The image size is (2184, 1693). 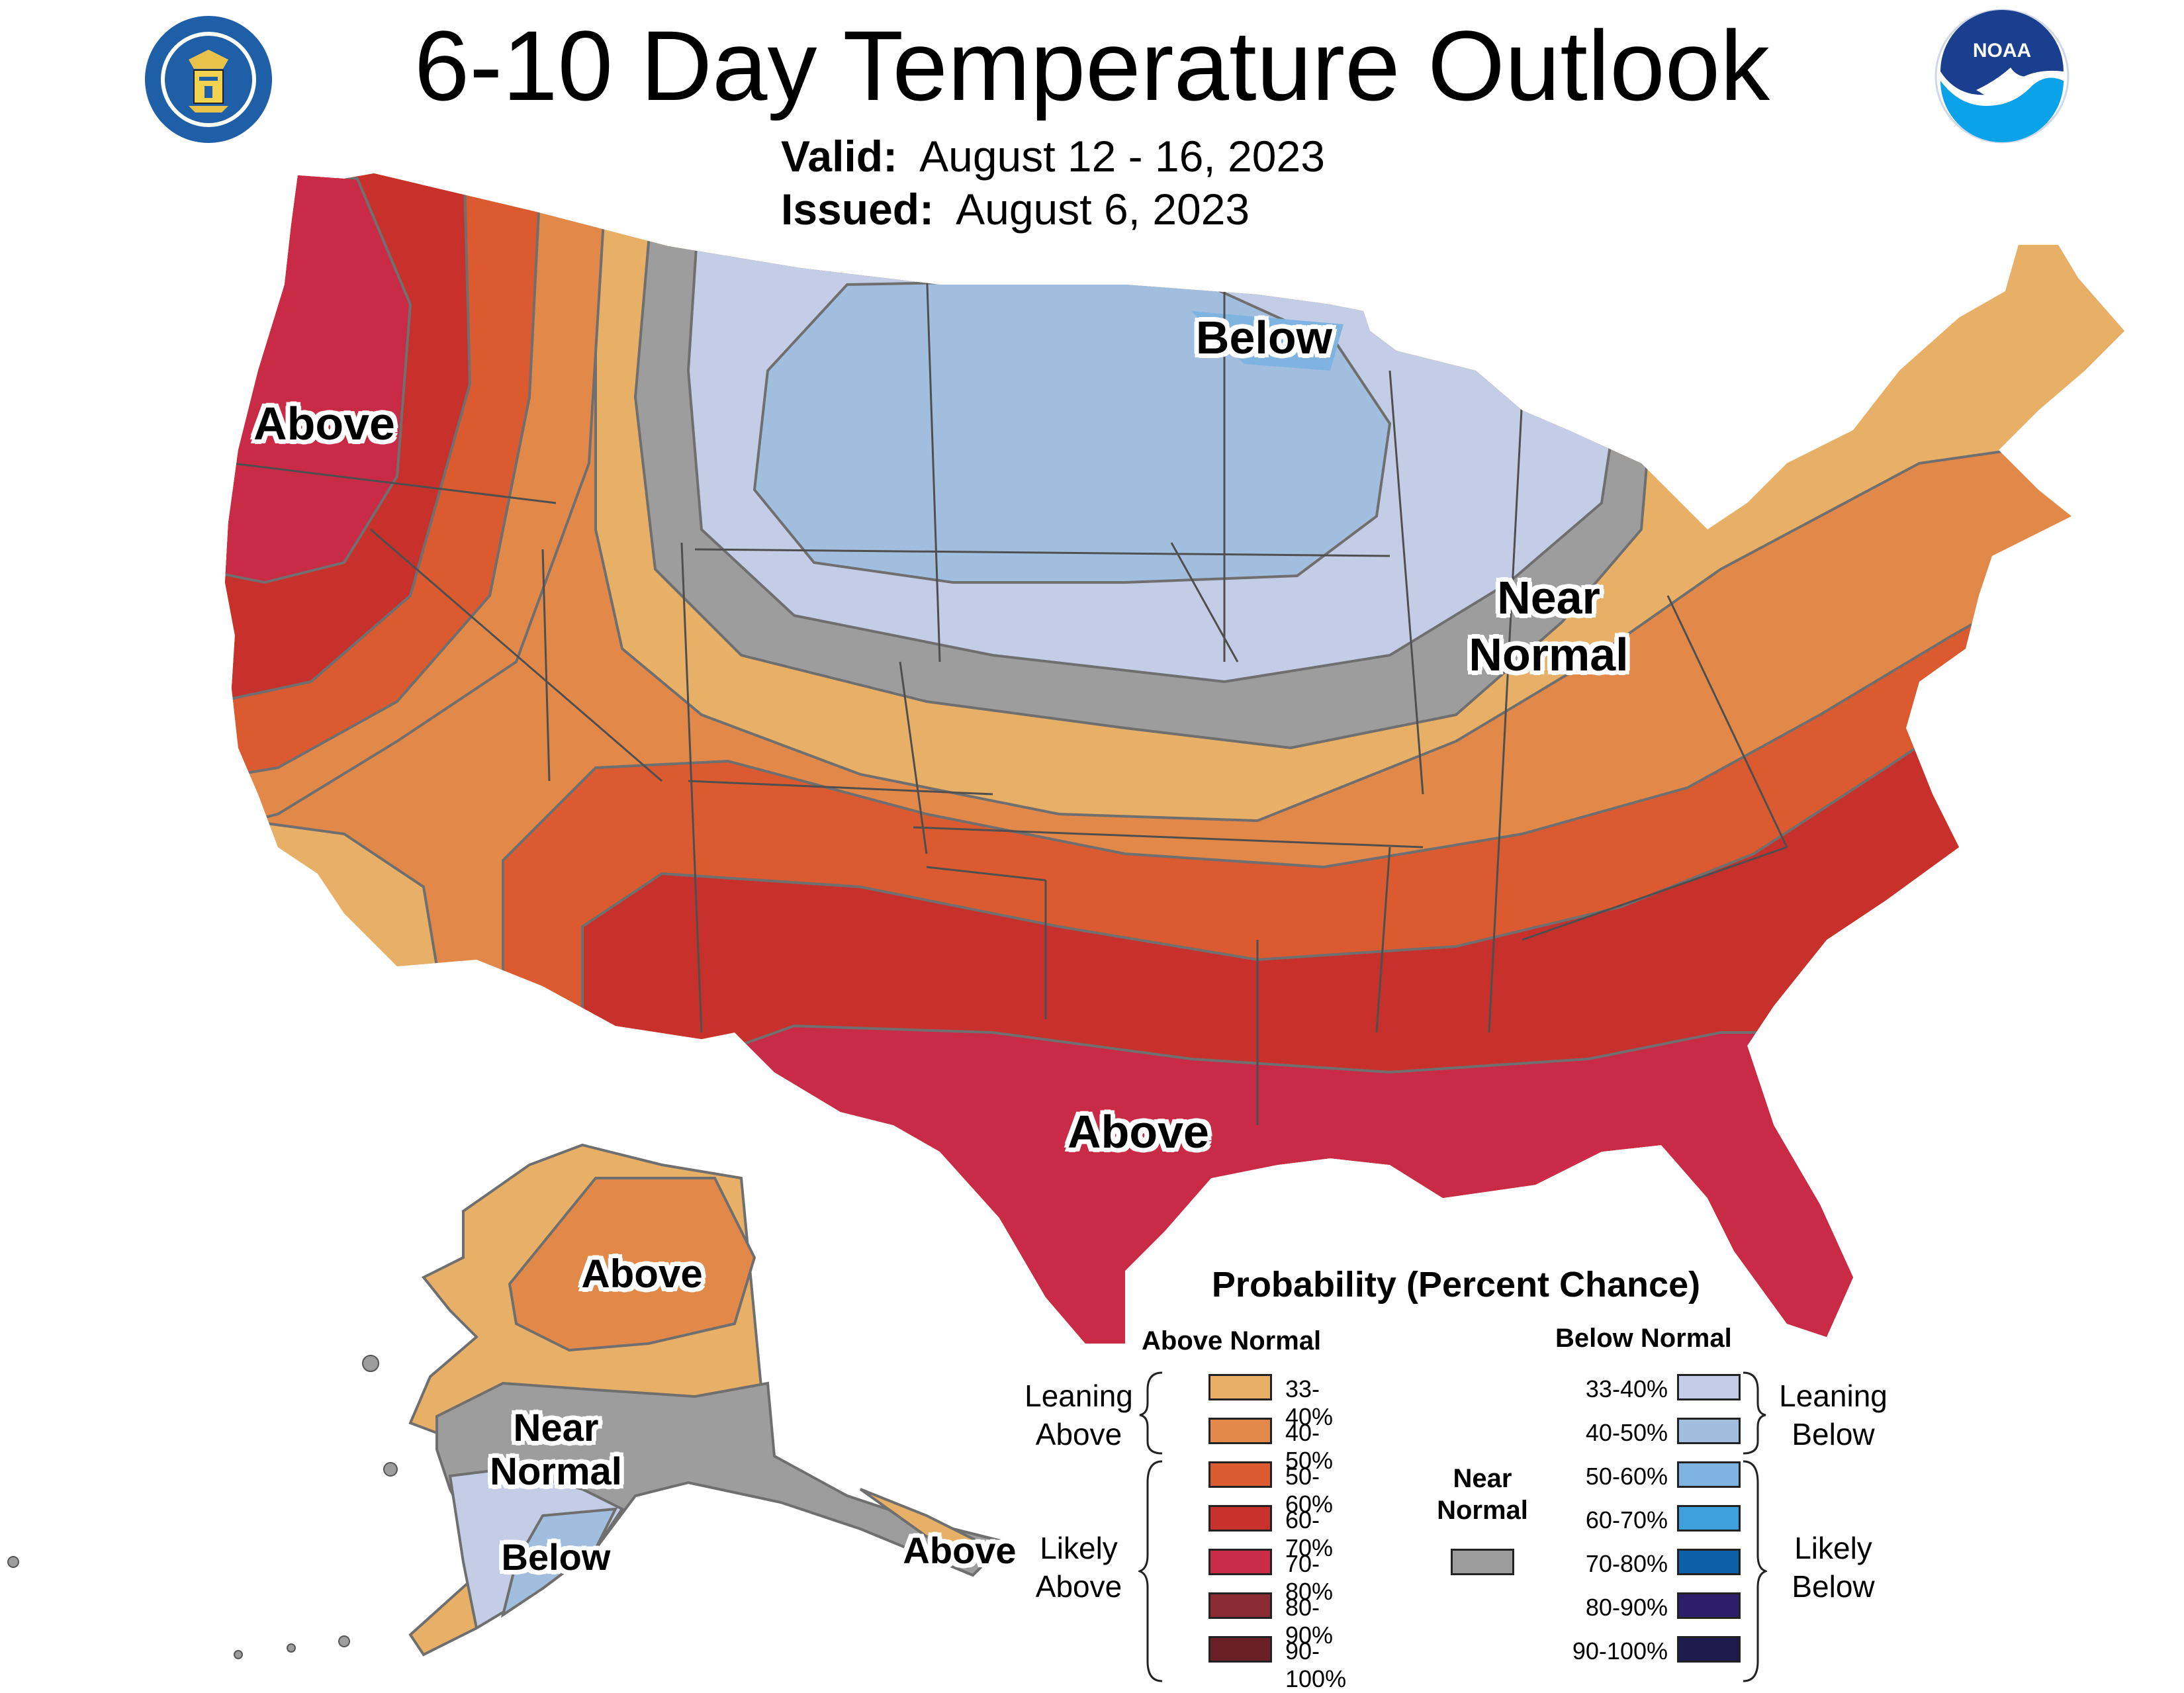 I want to click on legend-leaning-above: Leaning Above, so click(x=1079, y=1415).